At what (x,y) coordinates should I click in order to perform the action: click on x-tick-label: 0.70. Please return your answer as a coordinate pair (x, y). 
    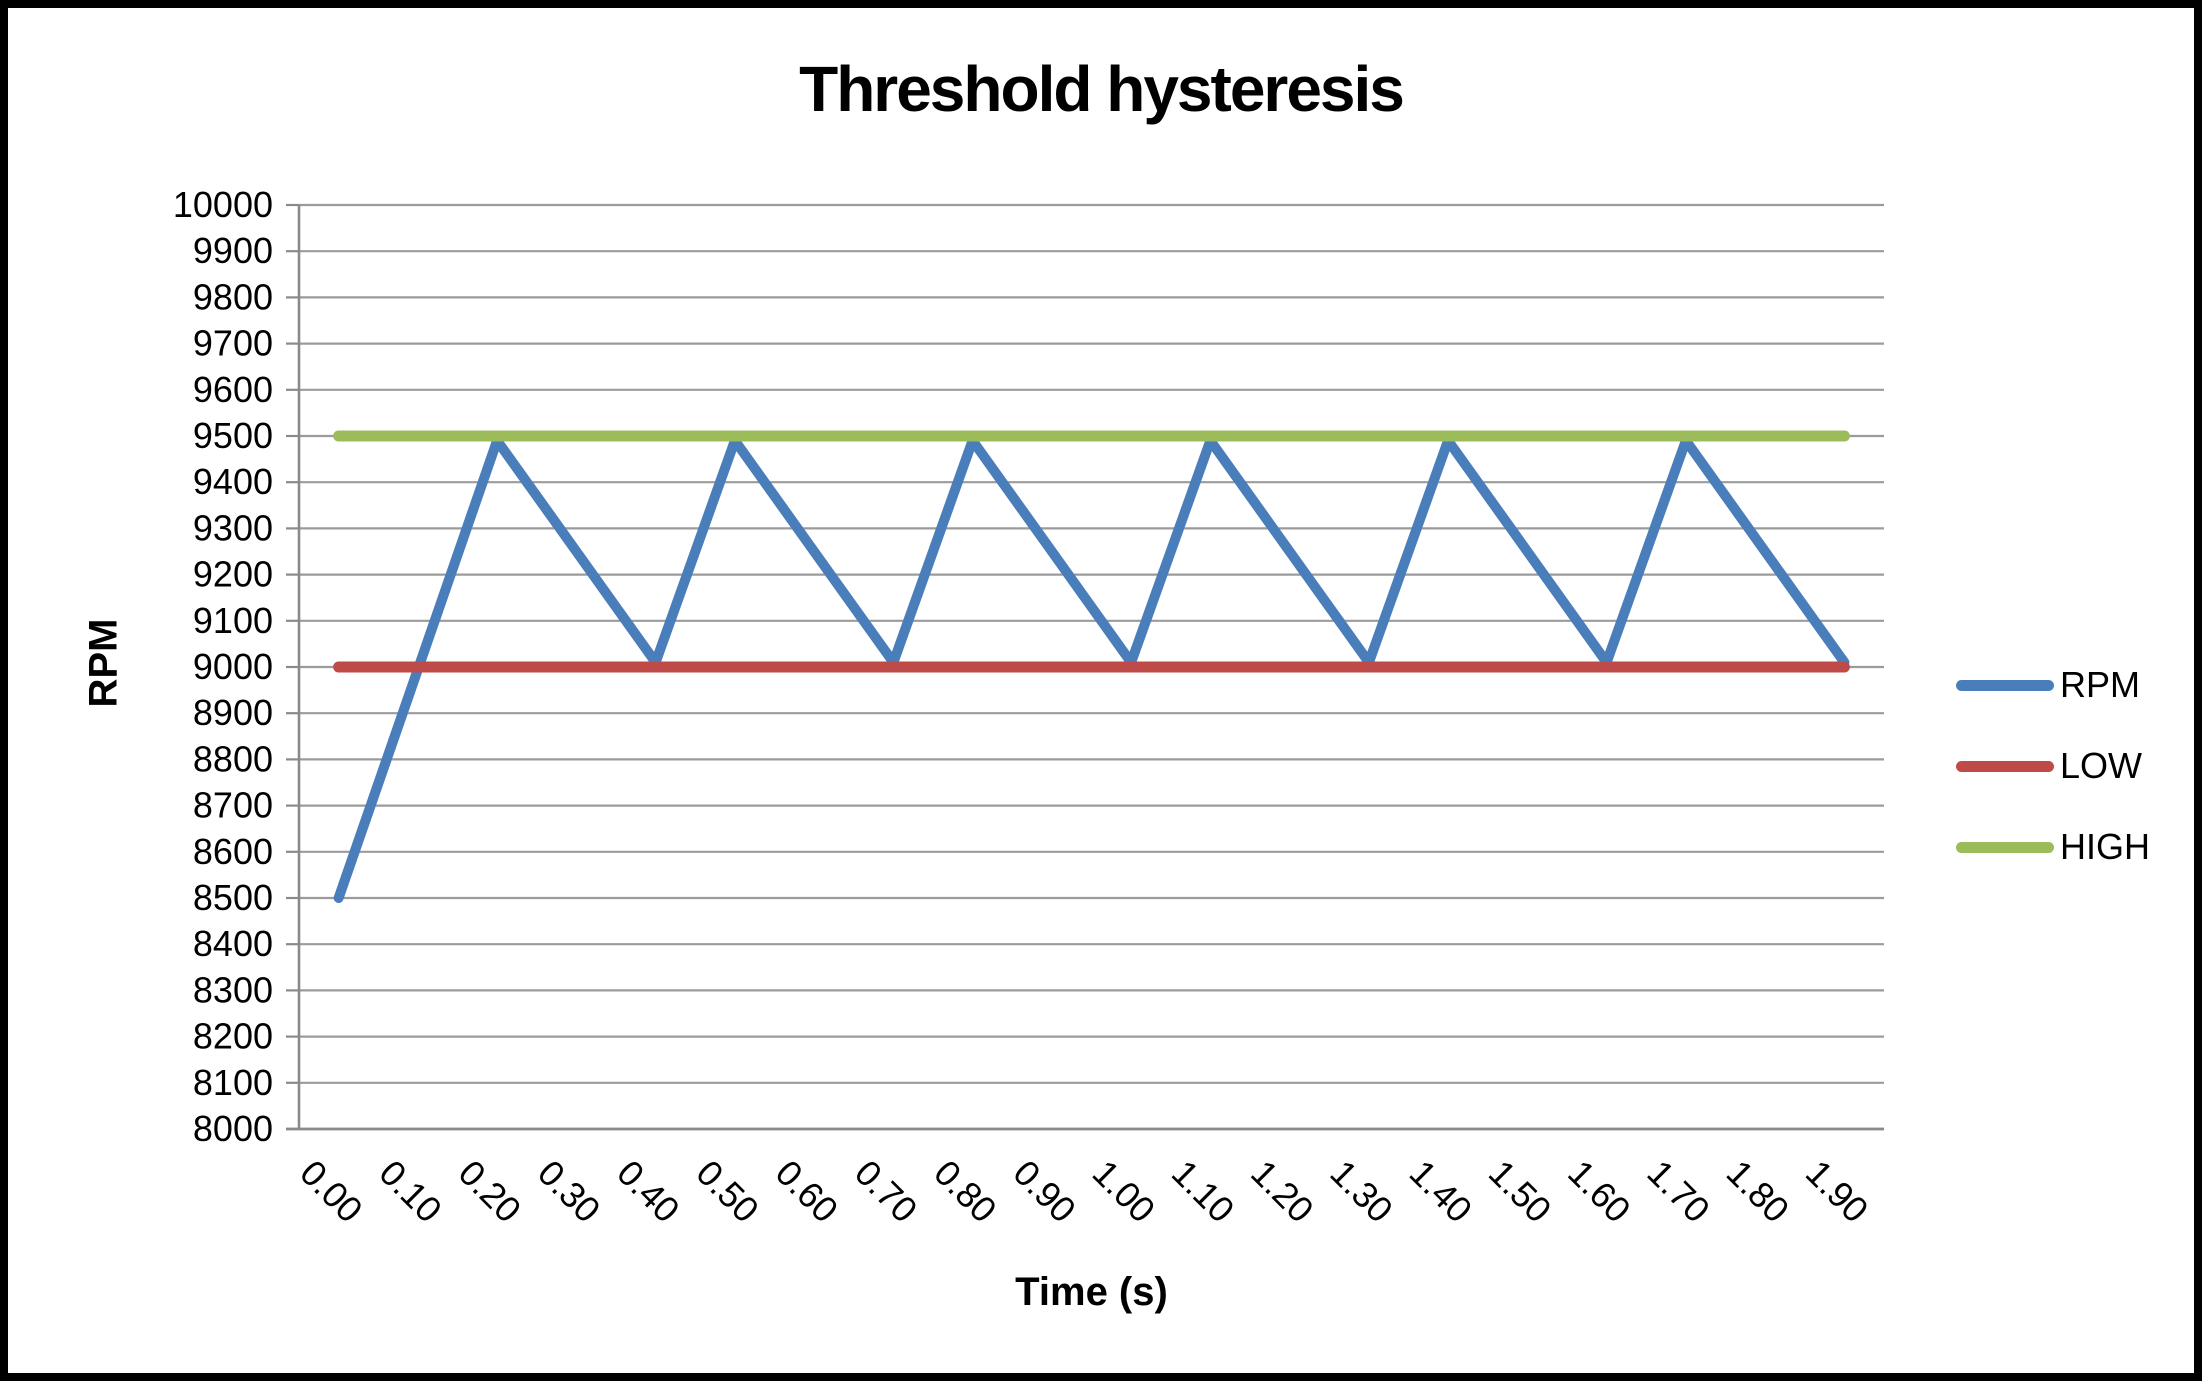
    Looking at the image, I should click on (886, 1191).